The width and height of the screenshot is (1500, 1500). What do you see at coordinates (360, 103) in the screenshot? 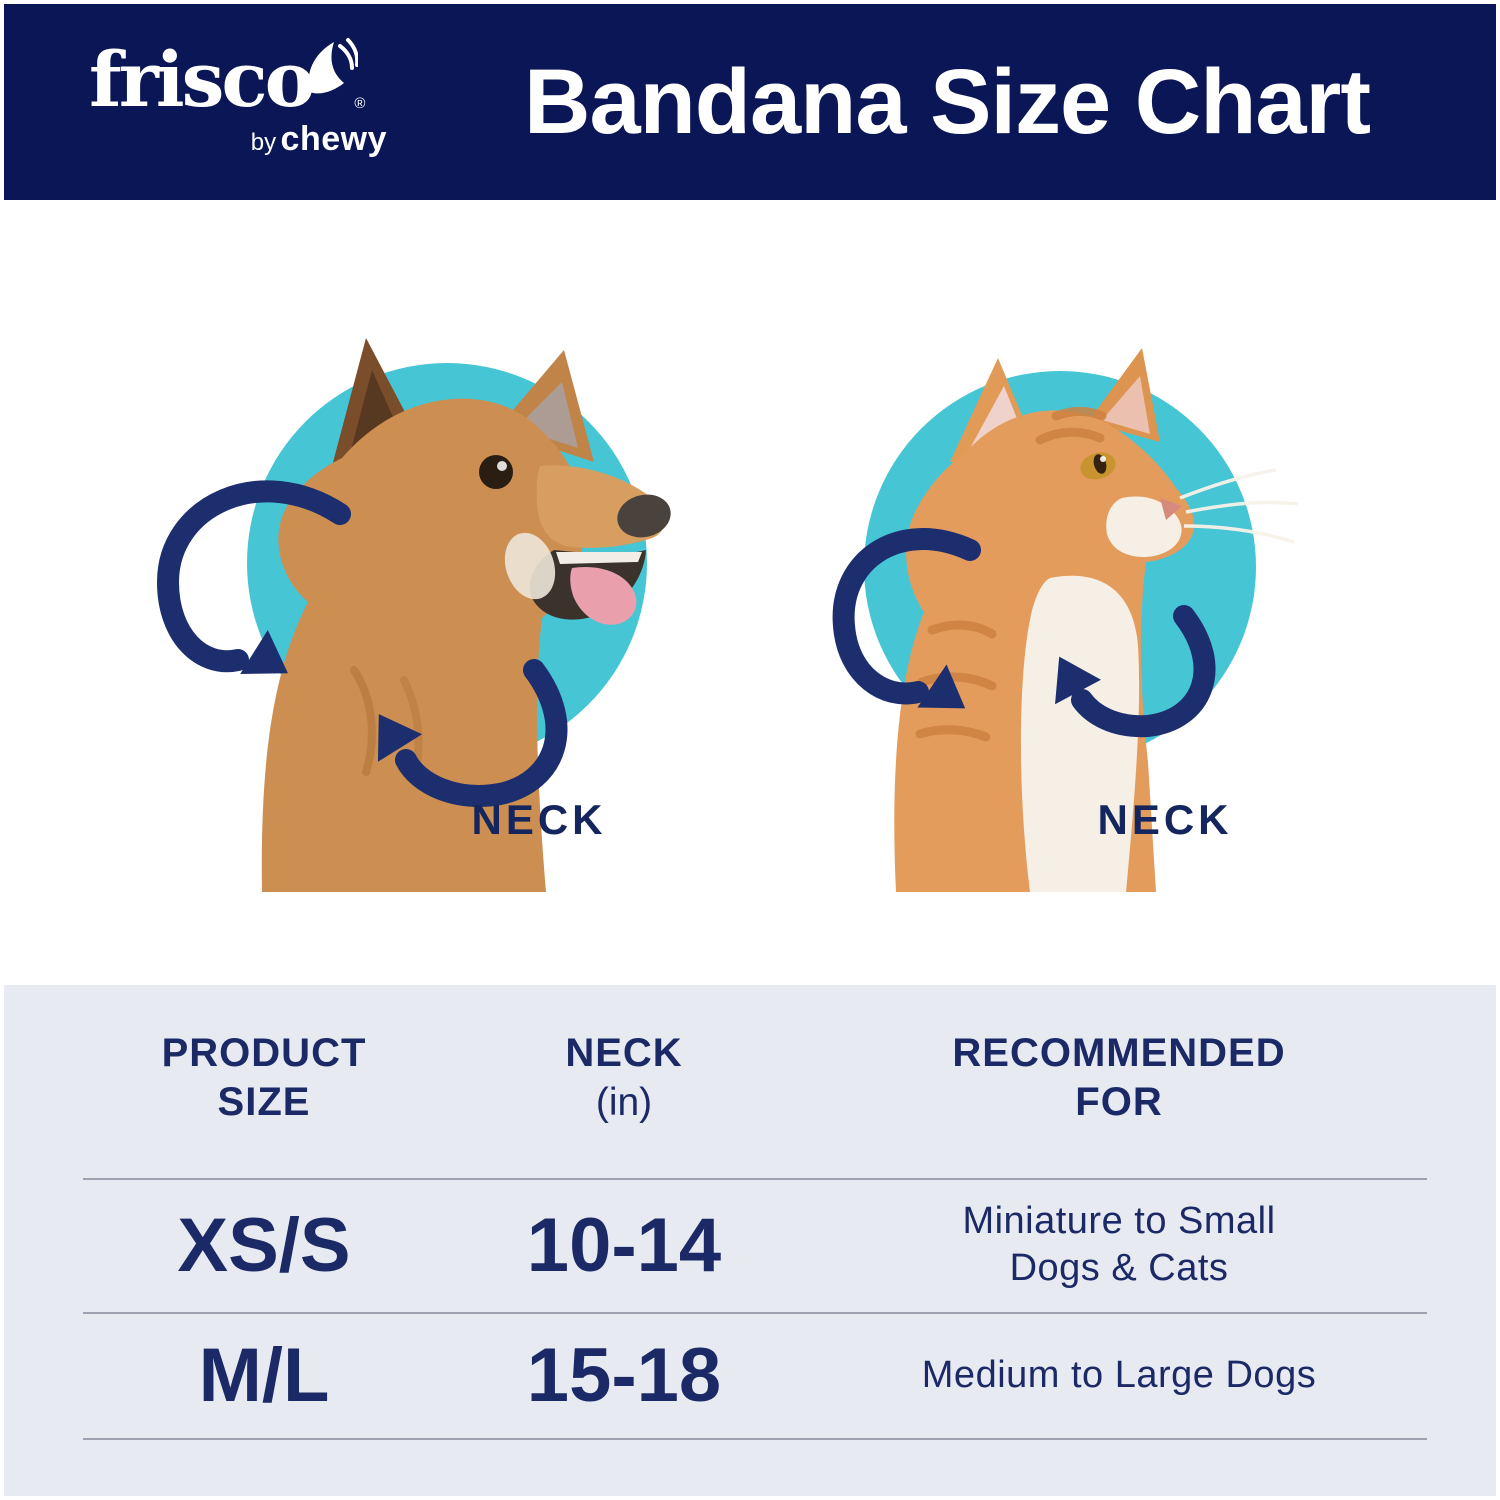
I see `registered-mark: ®` at bounding box center [360, 103].